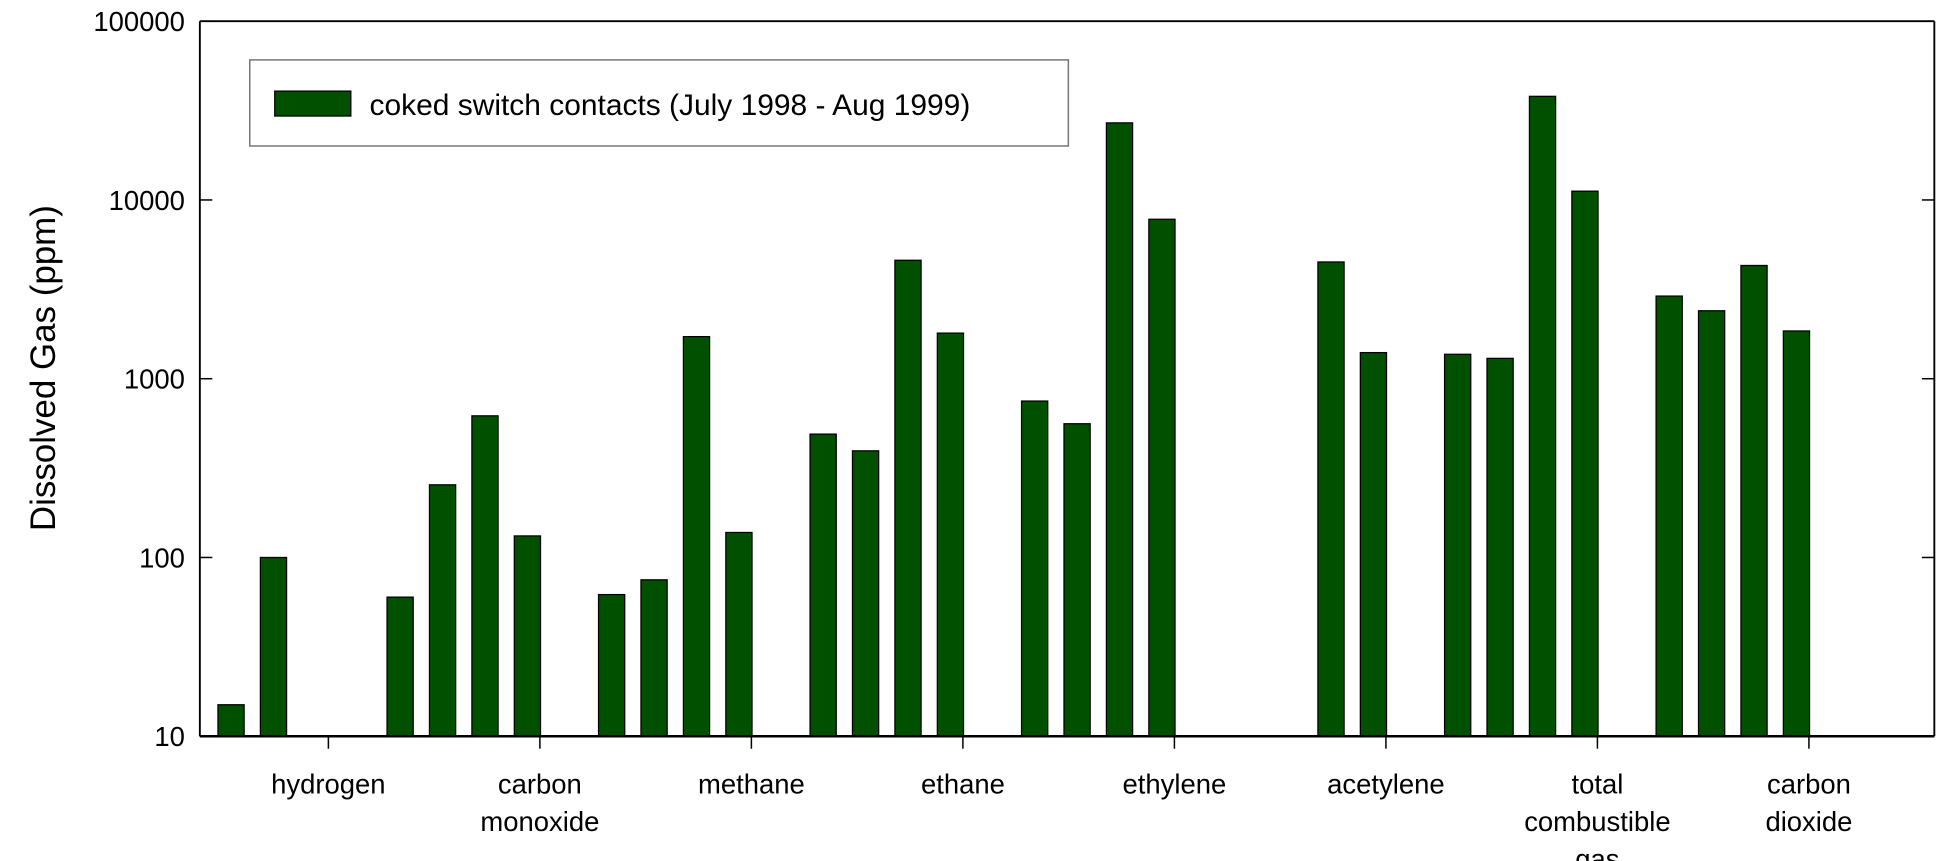 The image size is (1957, 861). I want to click on x-tick-label: ethylene, so click(1175, 784).